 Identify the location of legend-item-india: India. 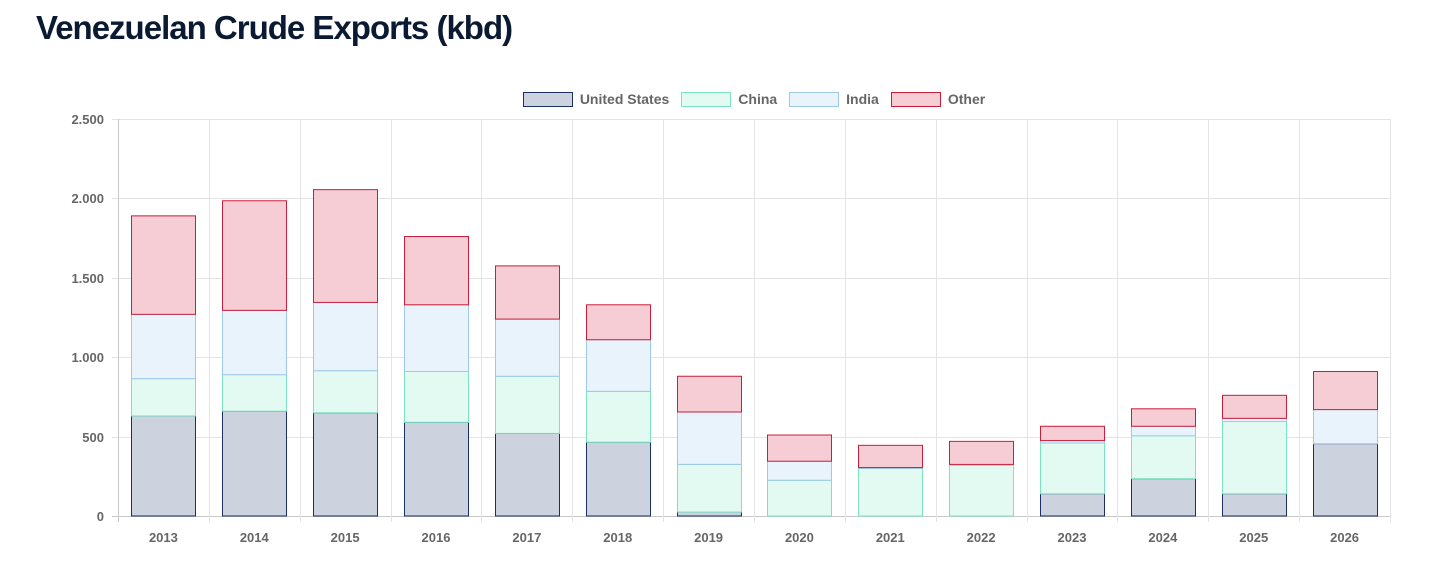
(834, 99).